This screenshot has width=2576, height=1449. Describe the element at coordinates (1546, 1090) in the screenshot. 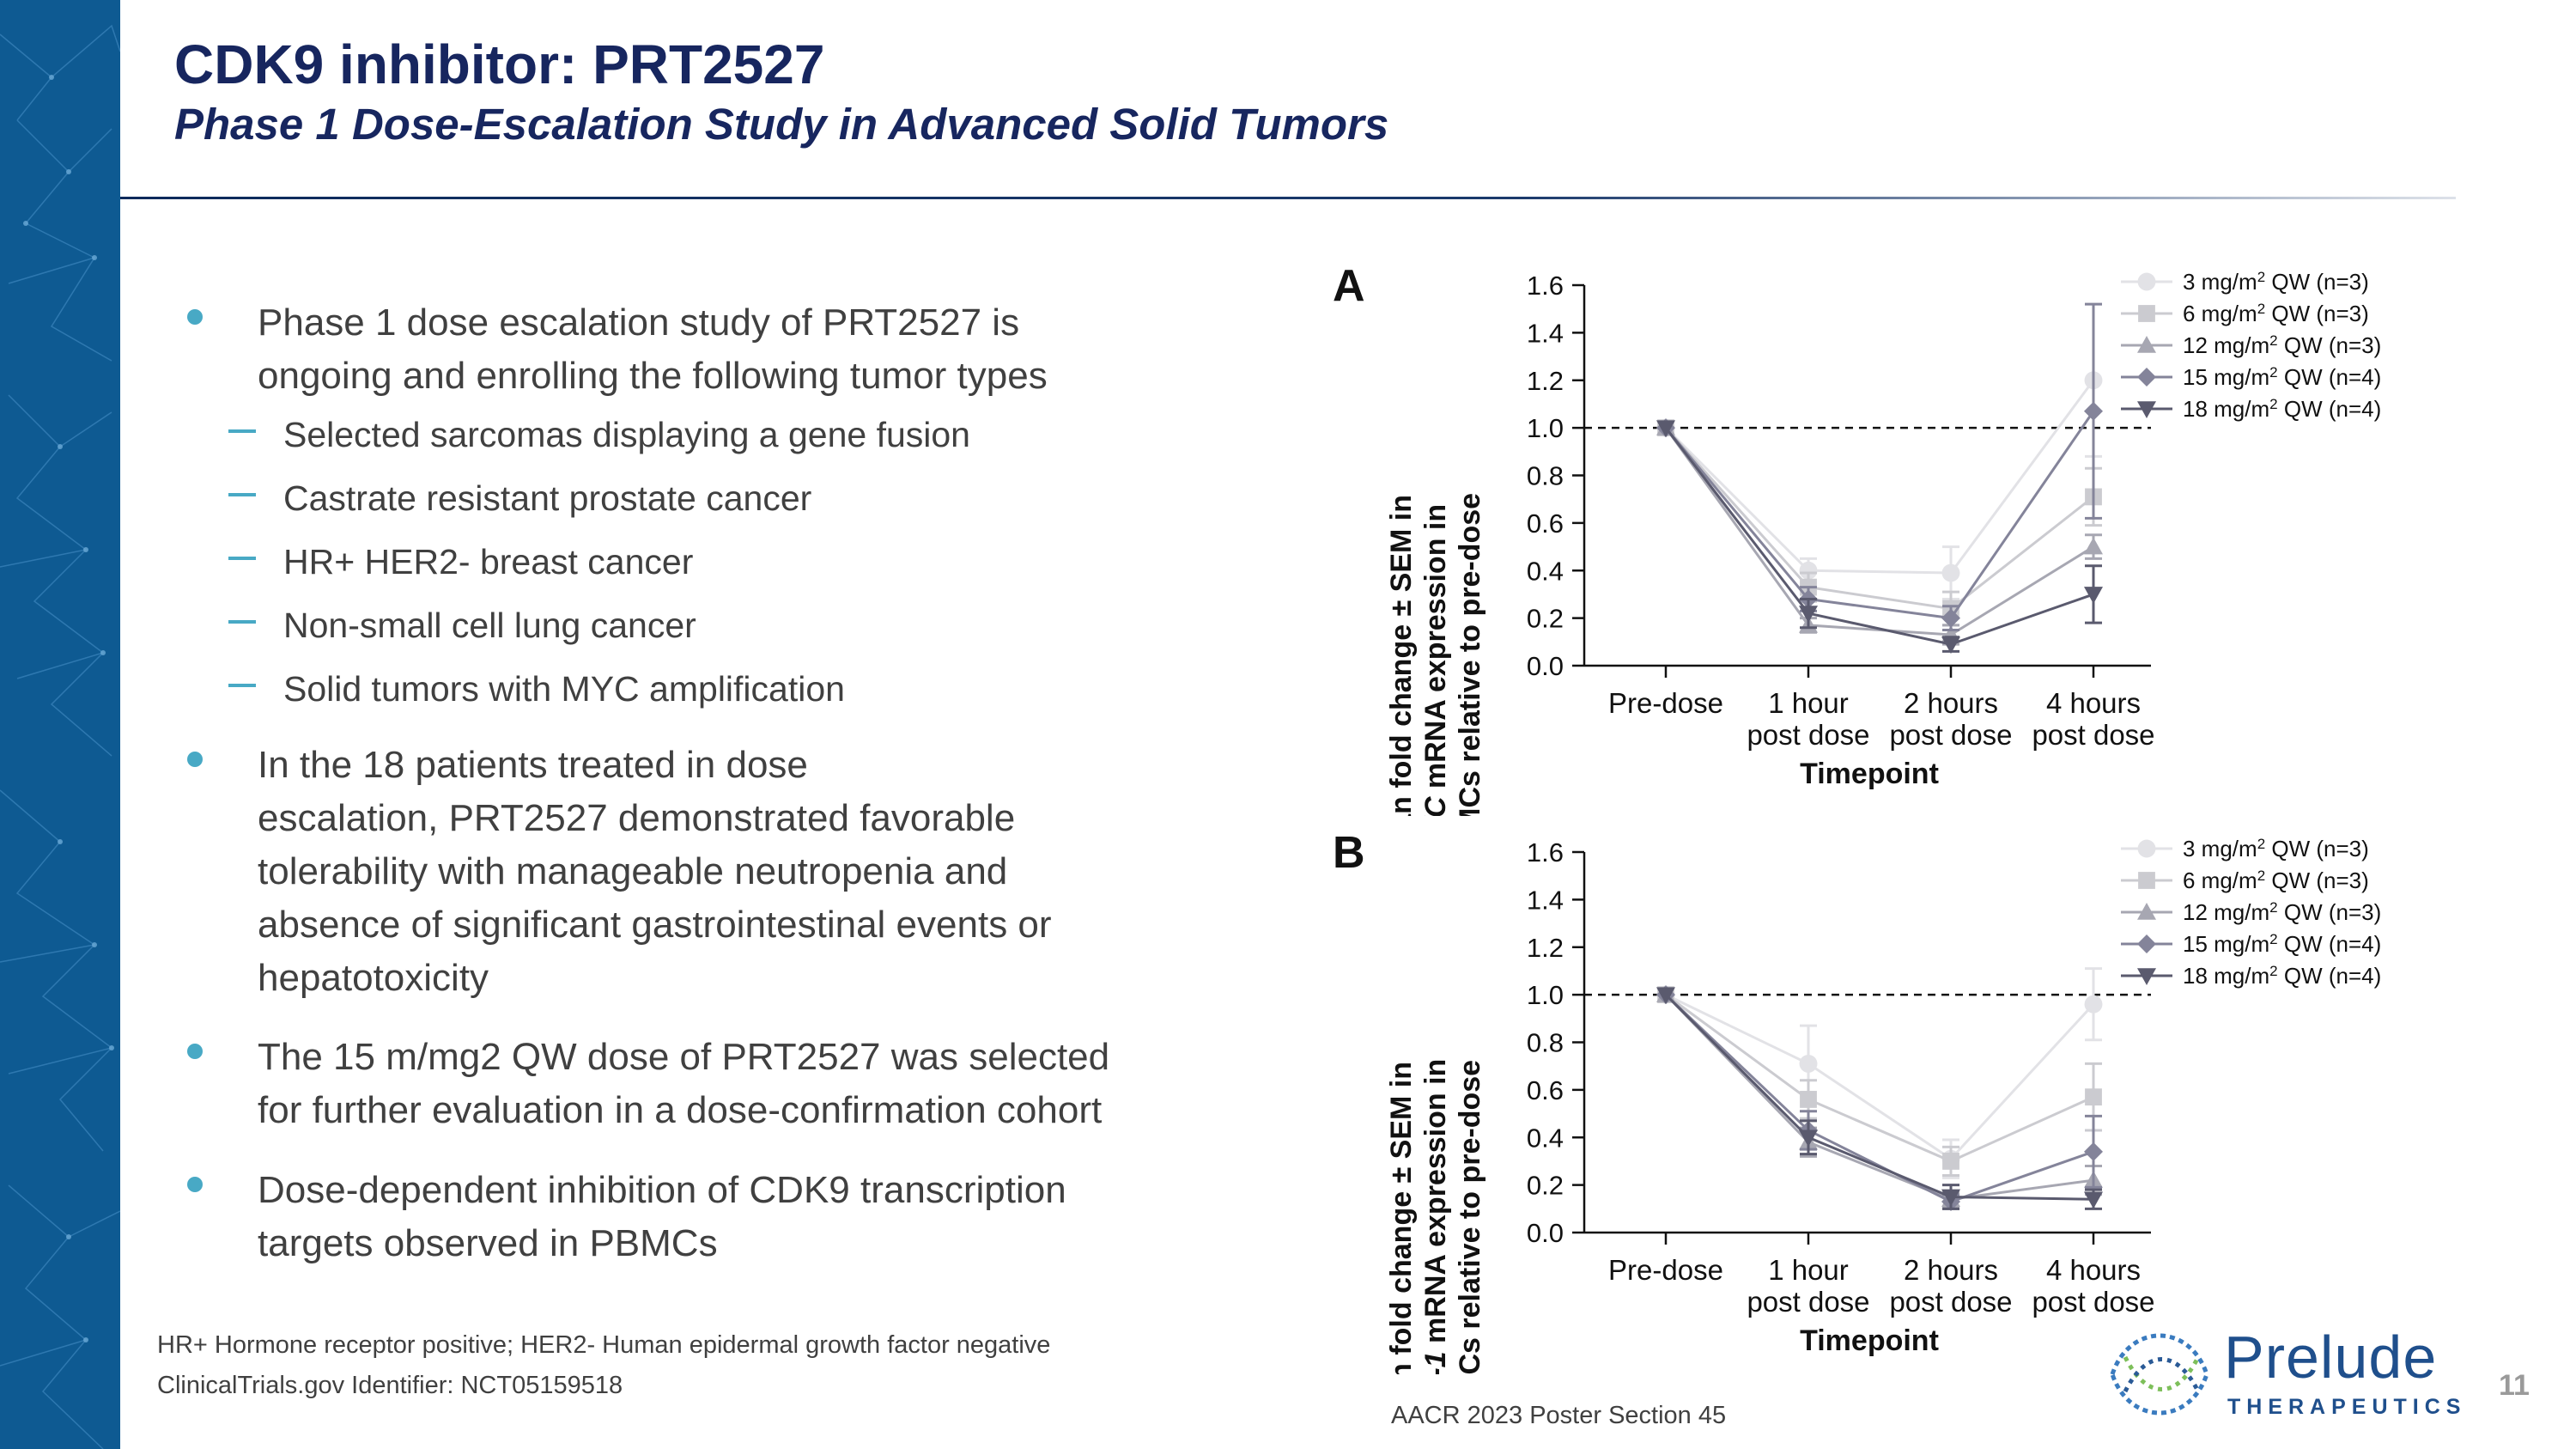

I see `y-tick-label: 0.6` at that location.